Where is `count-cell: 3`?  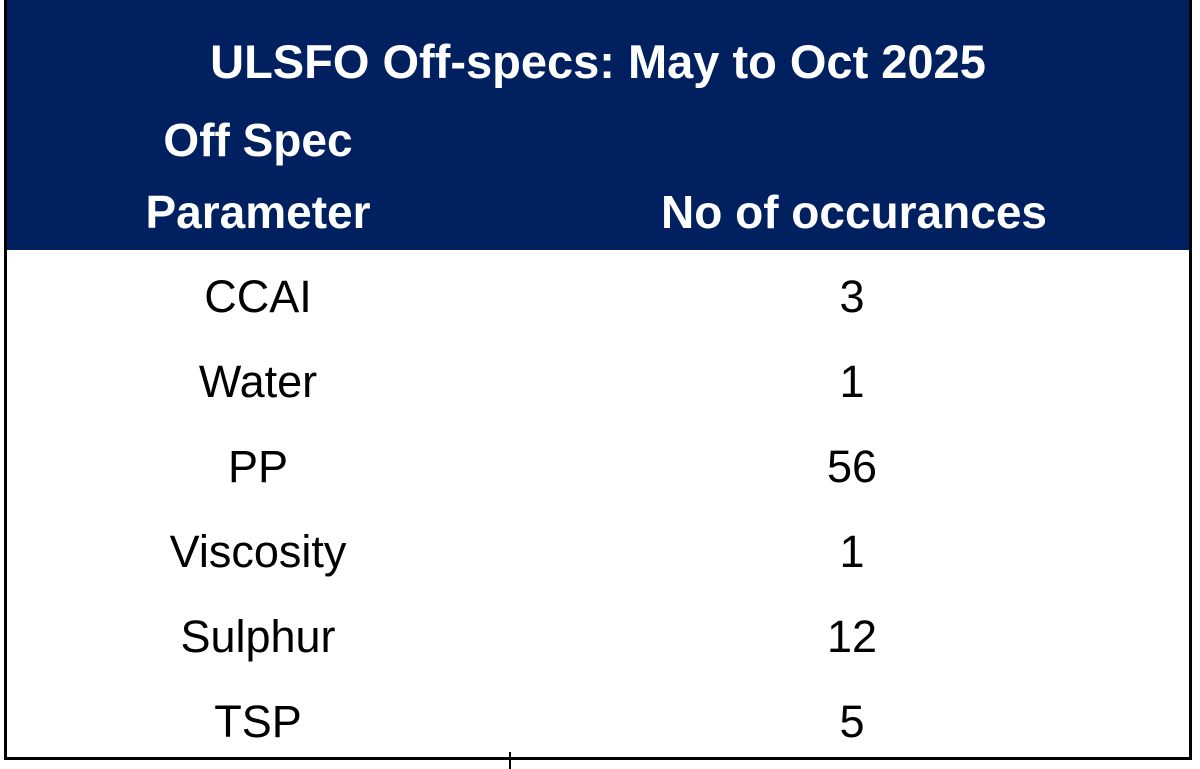 count-cell: 3 is located at coordinates (852, 296).